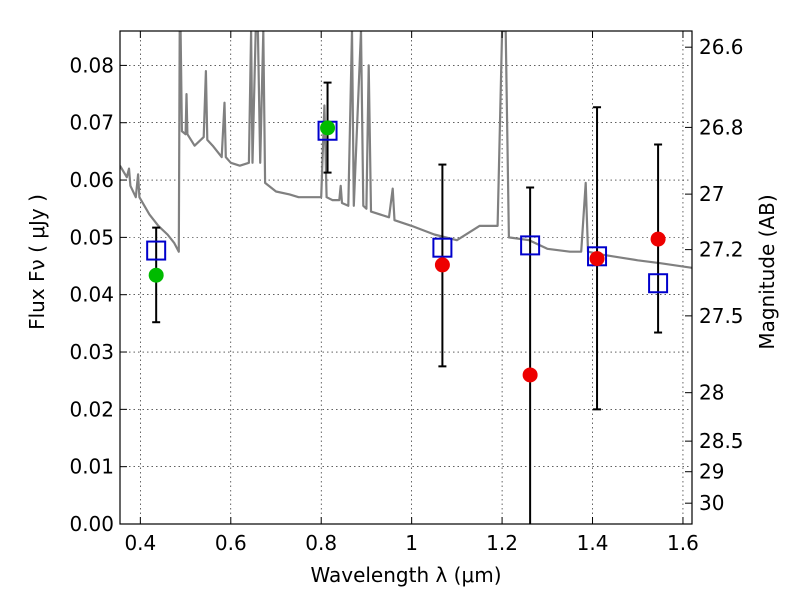 The width and height of the screenshot is (800, 600). I want to click on right-tick-label: 26.8, so click(721, 127).